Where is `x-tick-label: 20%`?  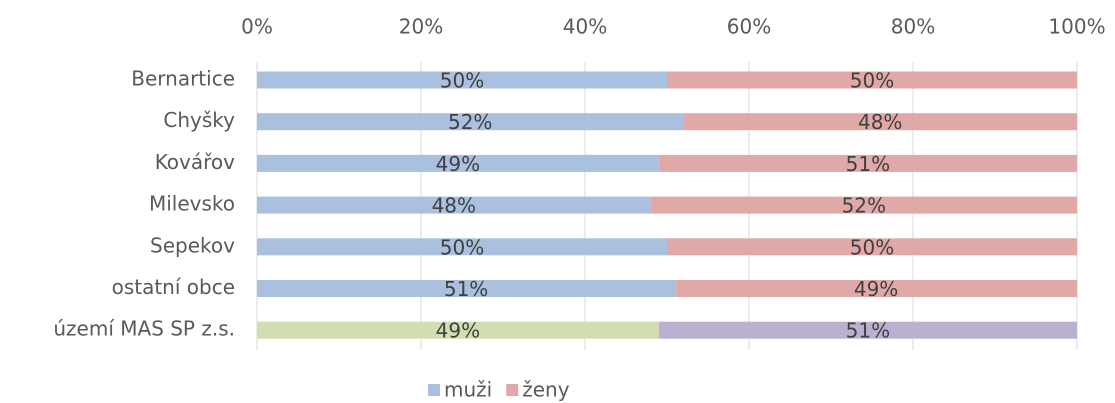
x-tick-label: 20% is located at coordinates (421, 27).